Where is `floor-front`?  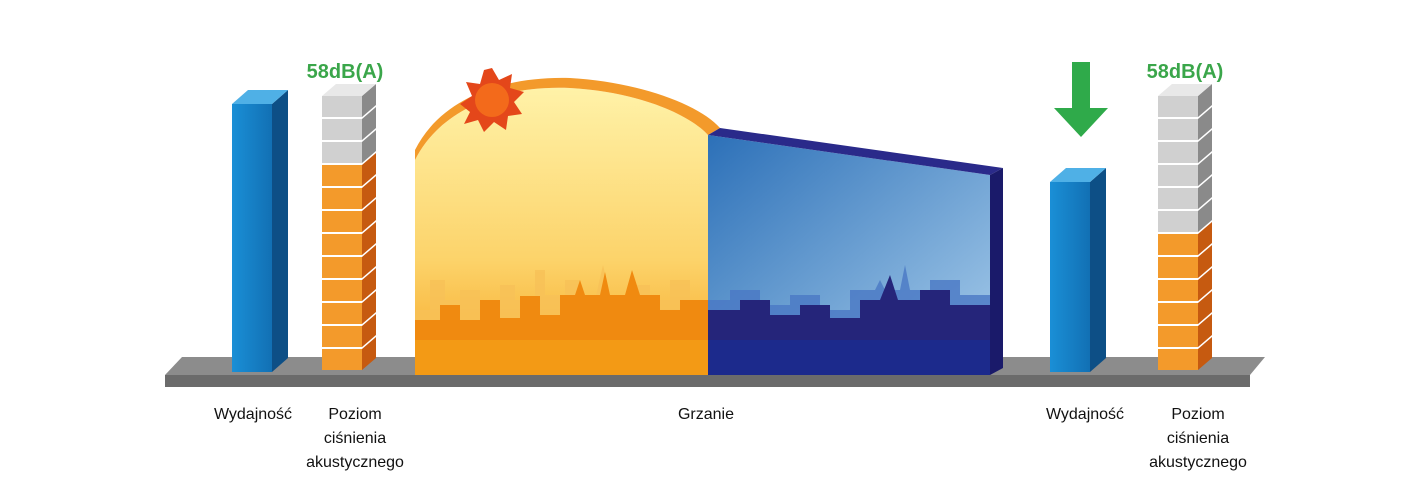
floor-front is located at coordinates (707, 381).